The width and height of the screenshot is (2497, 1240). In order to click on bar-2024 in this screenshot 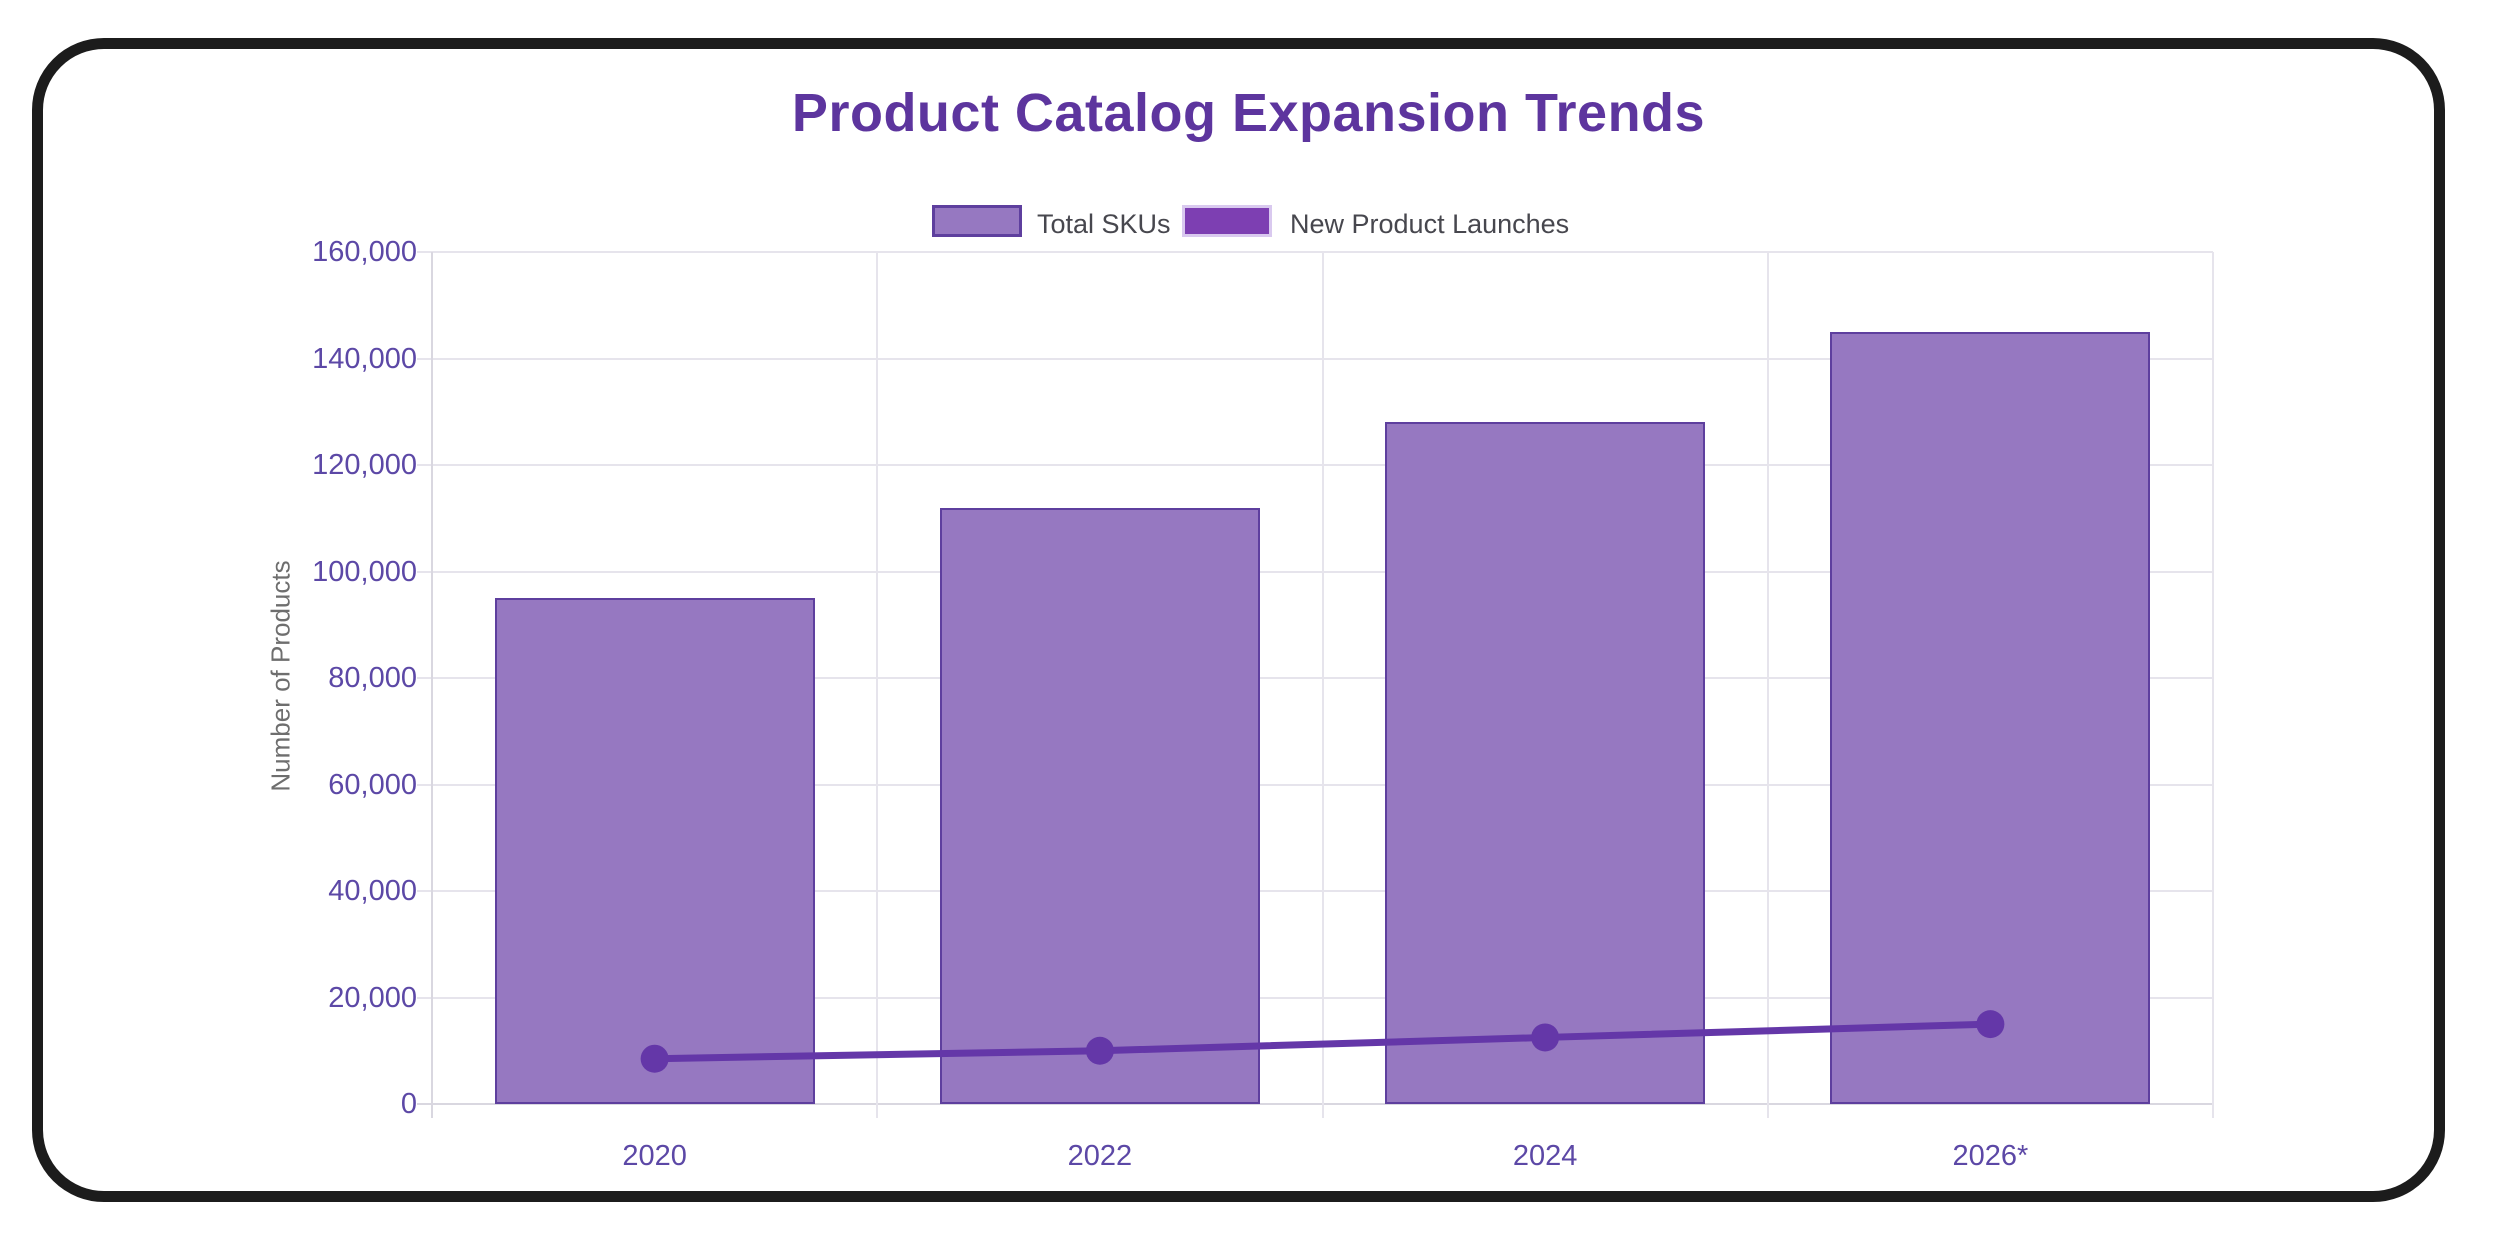, I will do `click(1545, 763)`.